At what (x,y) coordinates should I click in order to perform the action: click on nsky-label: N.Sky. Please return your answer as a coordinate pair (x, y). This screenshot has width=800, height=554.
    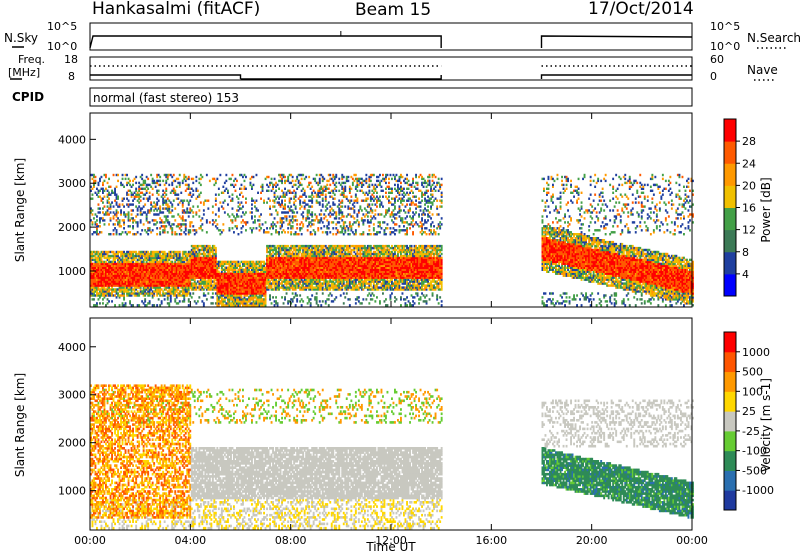
    Looking at the image, I should click on (21, 38).